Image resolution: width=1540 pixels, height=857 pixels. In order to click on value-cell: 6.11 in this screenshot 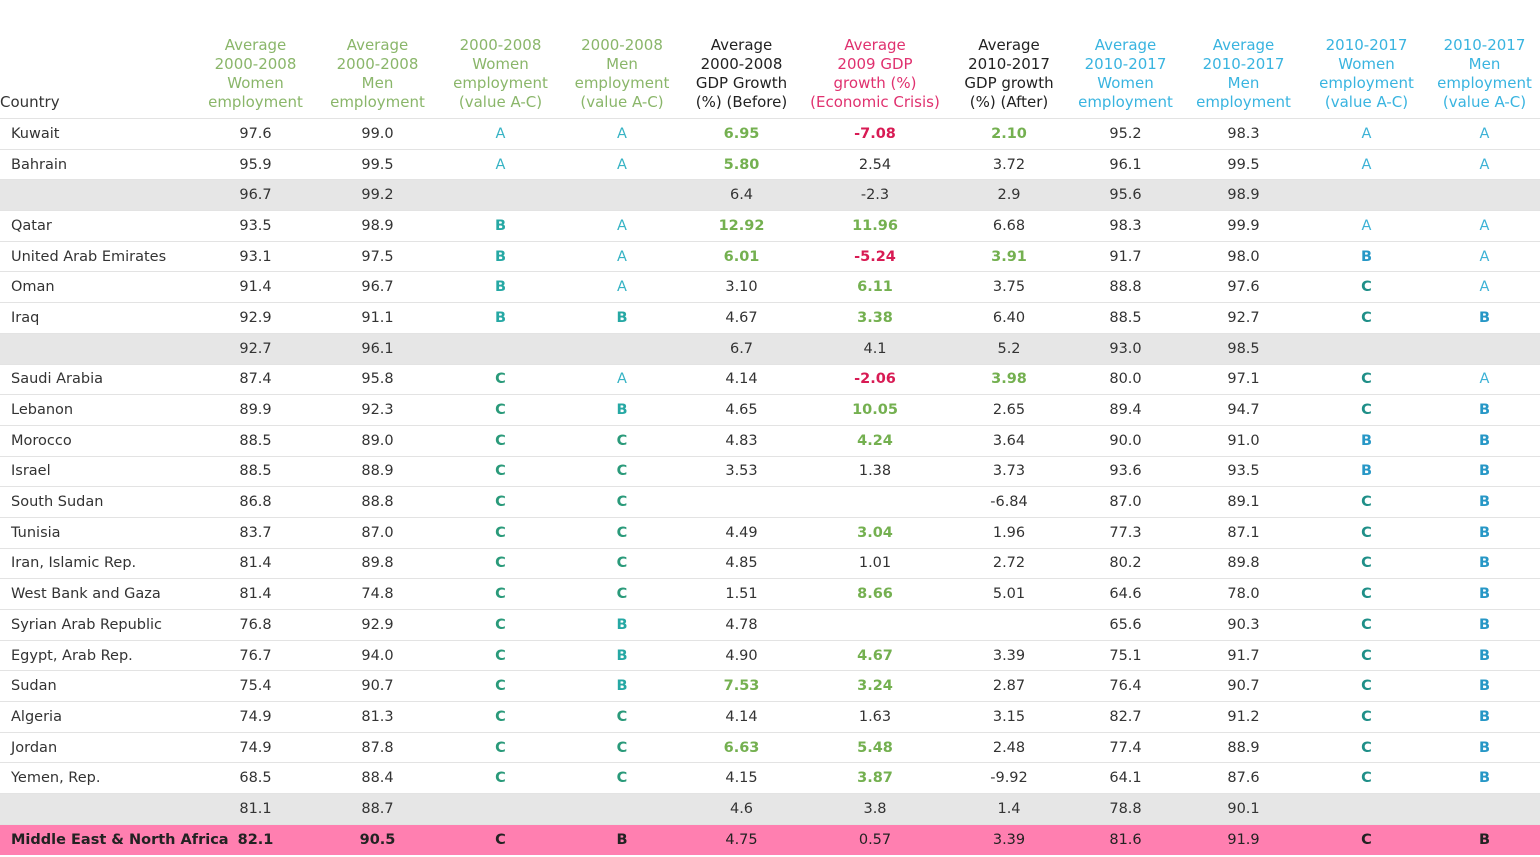, I will do `click(875, 287)`.